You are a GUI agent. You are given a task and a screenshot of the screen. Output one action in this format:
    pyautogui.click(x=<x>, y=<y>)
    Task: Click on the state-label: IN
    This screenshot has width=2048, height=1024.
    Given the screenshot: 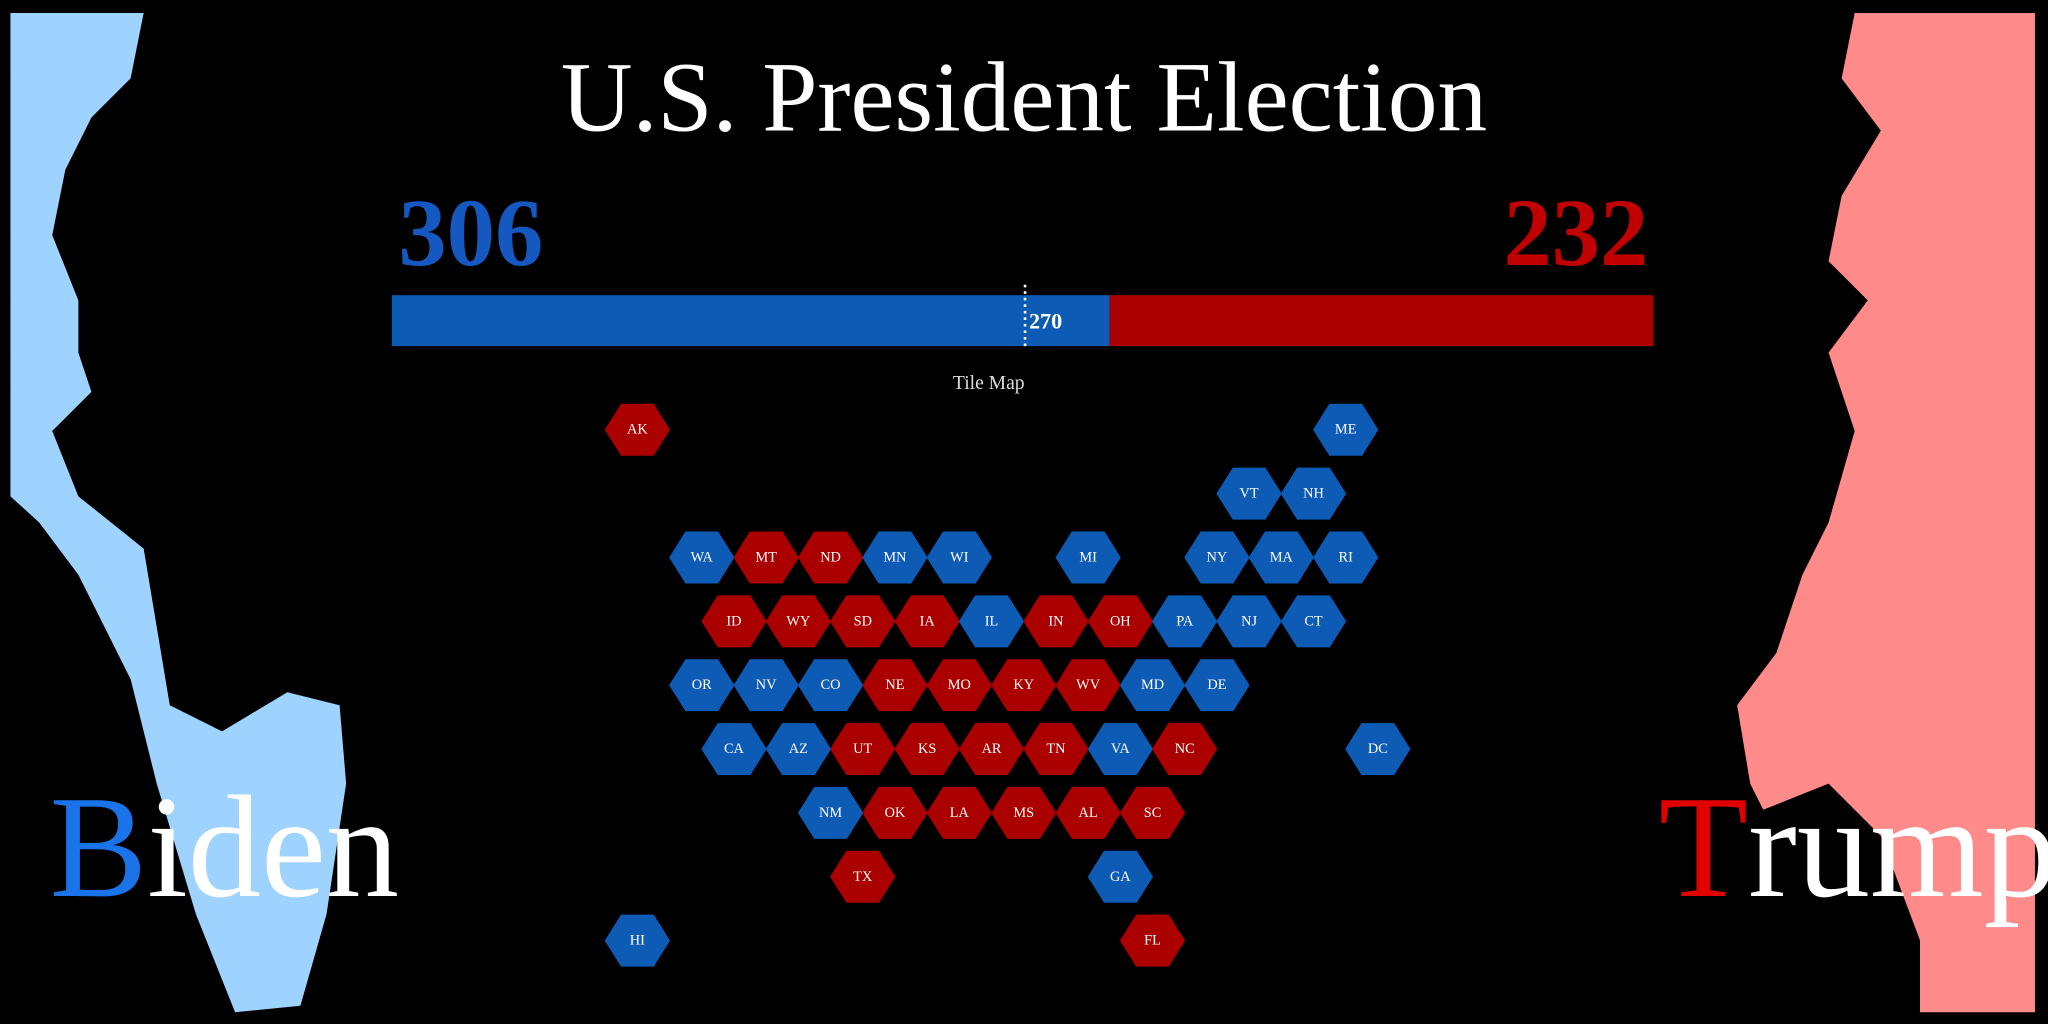 What is the action you would take?
    pyautogui.click(x=1056, y=621)
    